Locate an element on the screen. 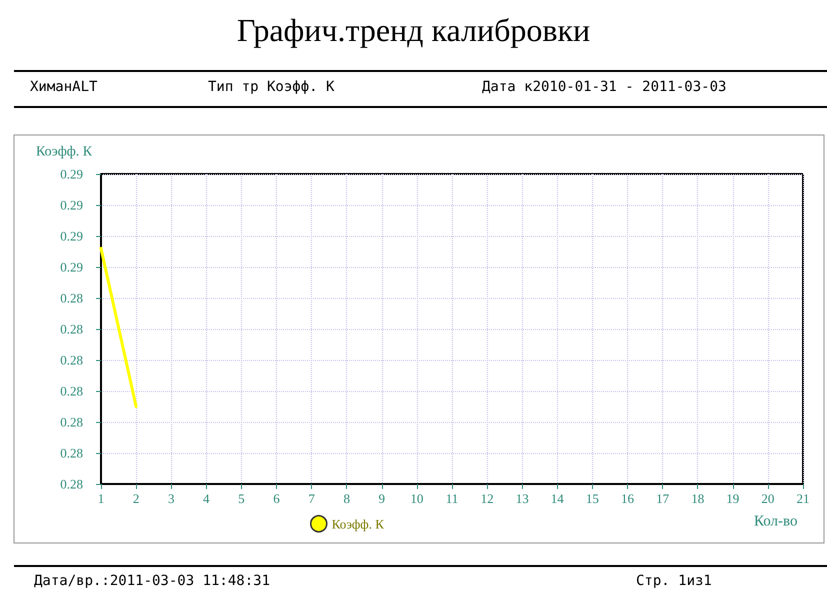 Image resolution: width=827 pixels, height=599 pixels. x-tick-label: 17 is located at coordinates (663, 498).